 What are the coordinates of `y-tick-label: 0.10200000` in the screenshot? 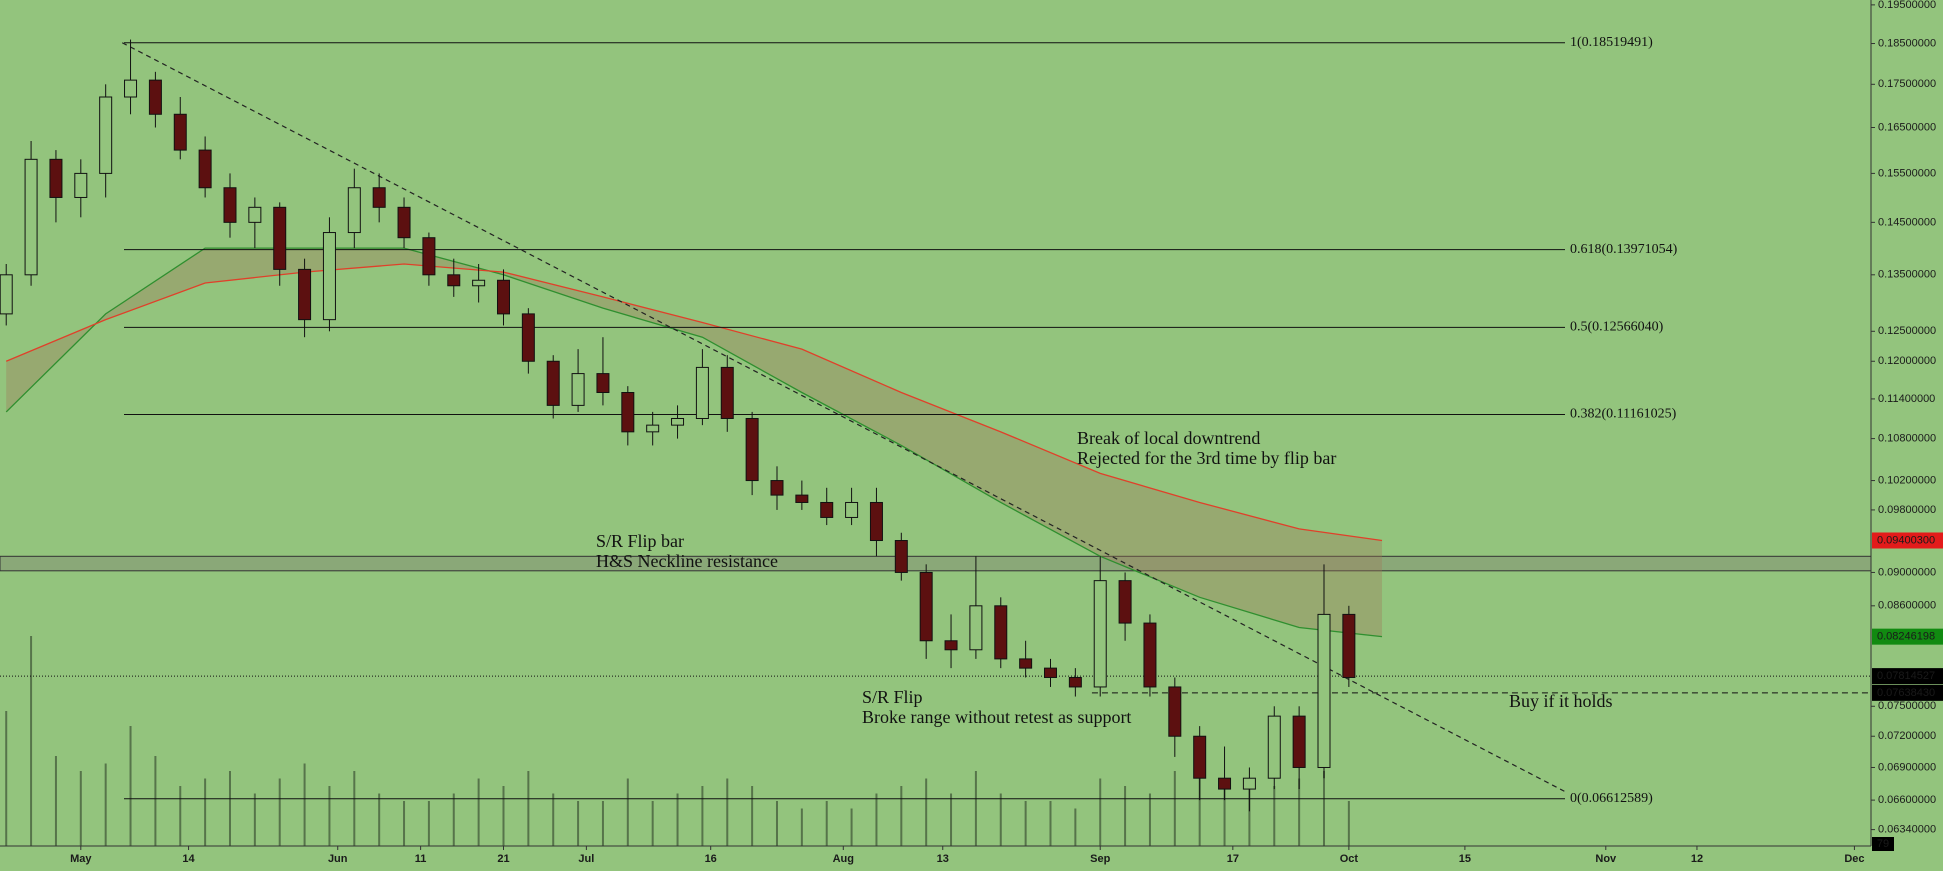 It's located at (1907, 480).